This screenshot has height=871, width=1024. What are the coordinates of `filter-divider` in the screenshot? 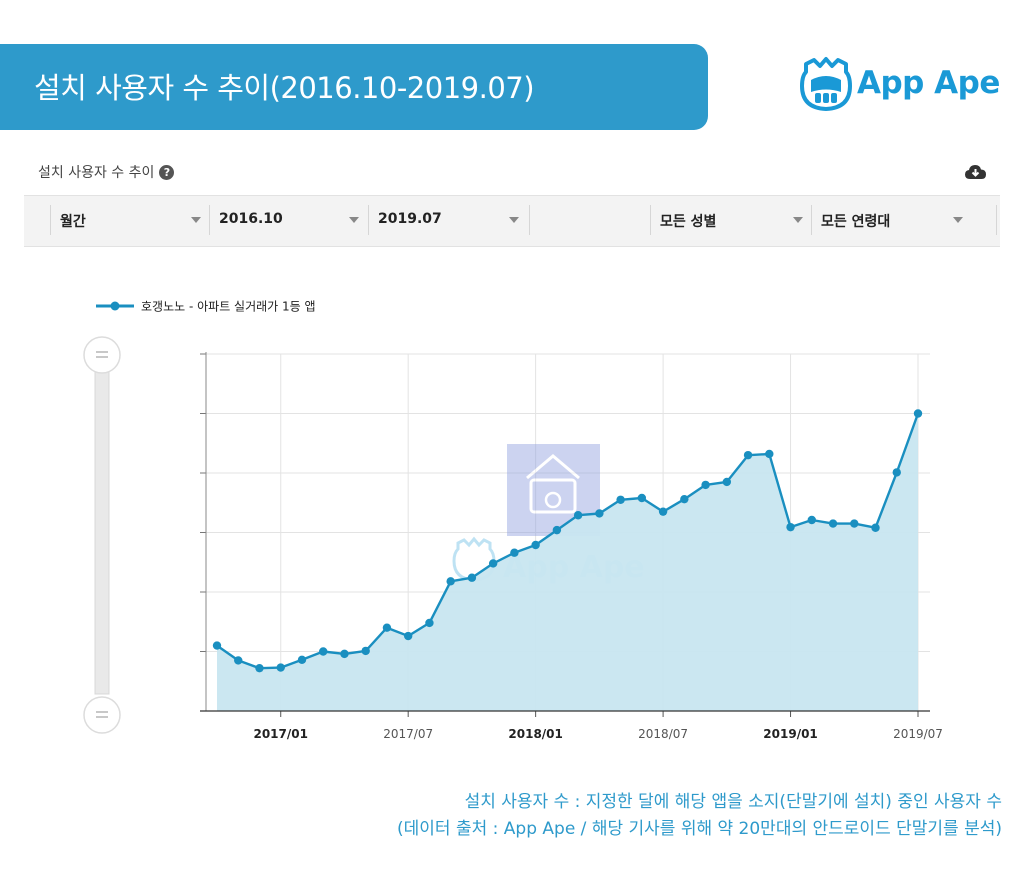 It's located at (996, 220).